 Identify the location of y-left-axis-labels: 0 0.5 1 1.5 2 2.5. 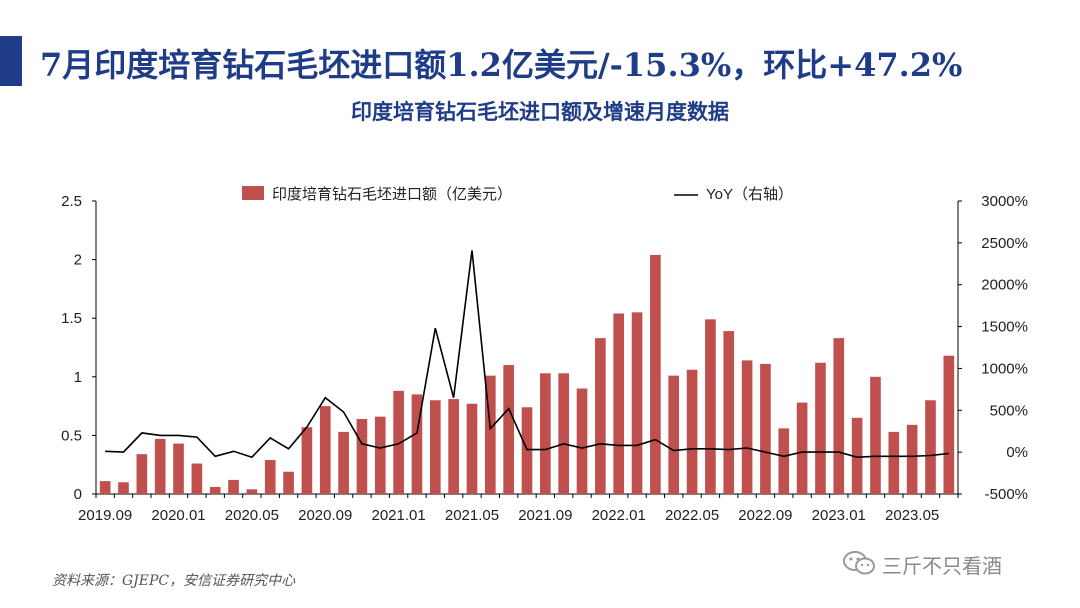
(78, 348).